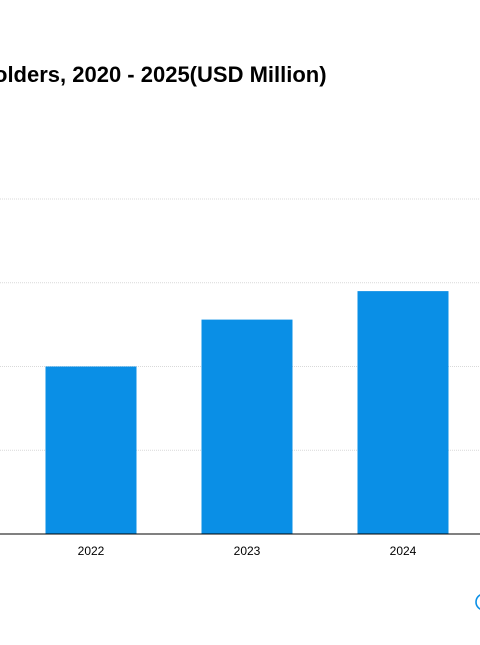 This screenshot has width=480, height=645. Describe the element at coordinates (403, 551) in the screenshot. I see `x-tick-label-2024: 2024` at that location.